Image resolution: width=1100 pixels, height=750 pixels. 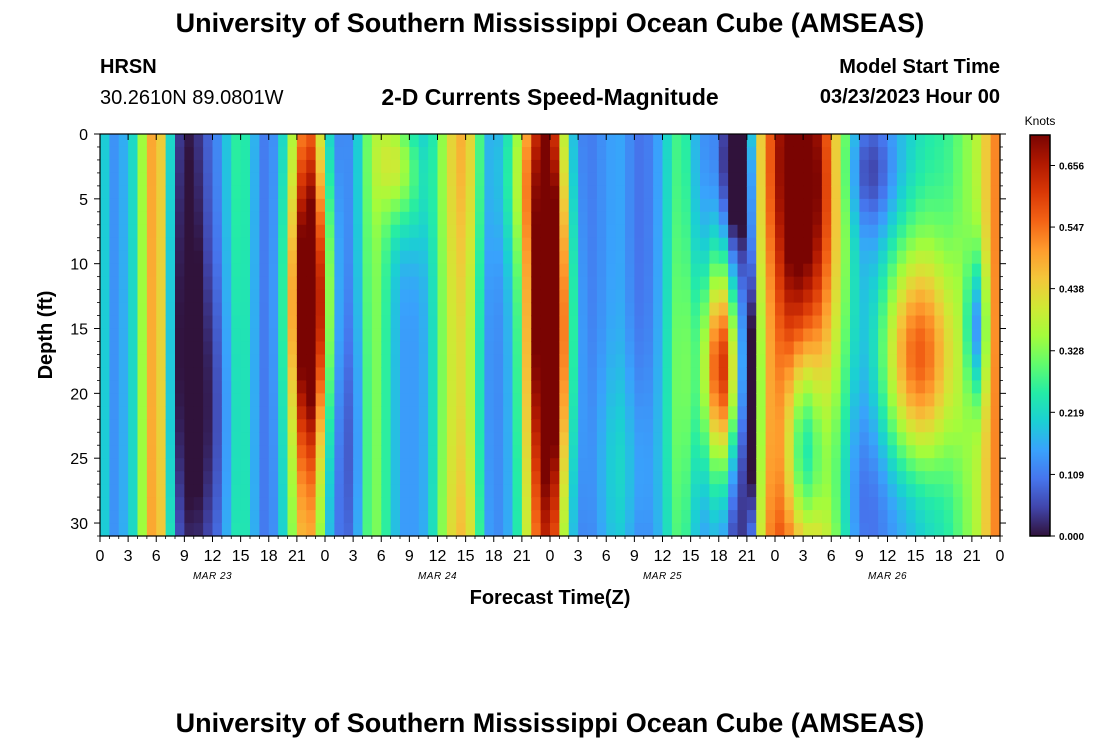 What do you see at coordinates (606, 556) in the screenshot?
I see `x-tick-label: 6` at bounding box center [606, 556].